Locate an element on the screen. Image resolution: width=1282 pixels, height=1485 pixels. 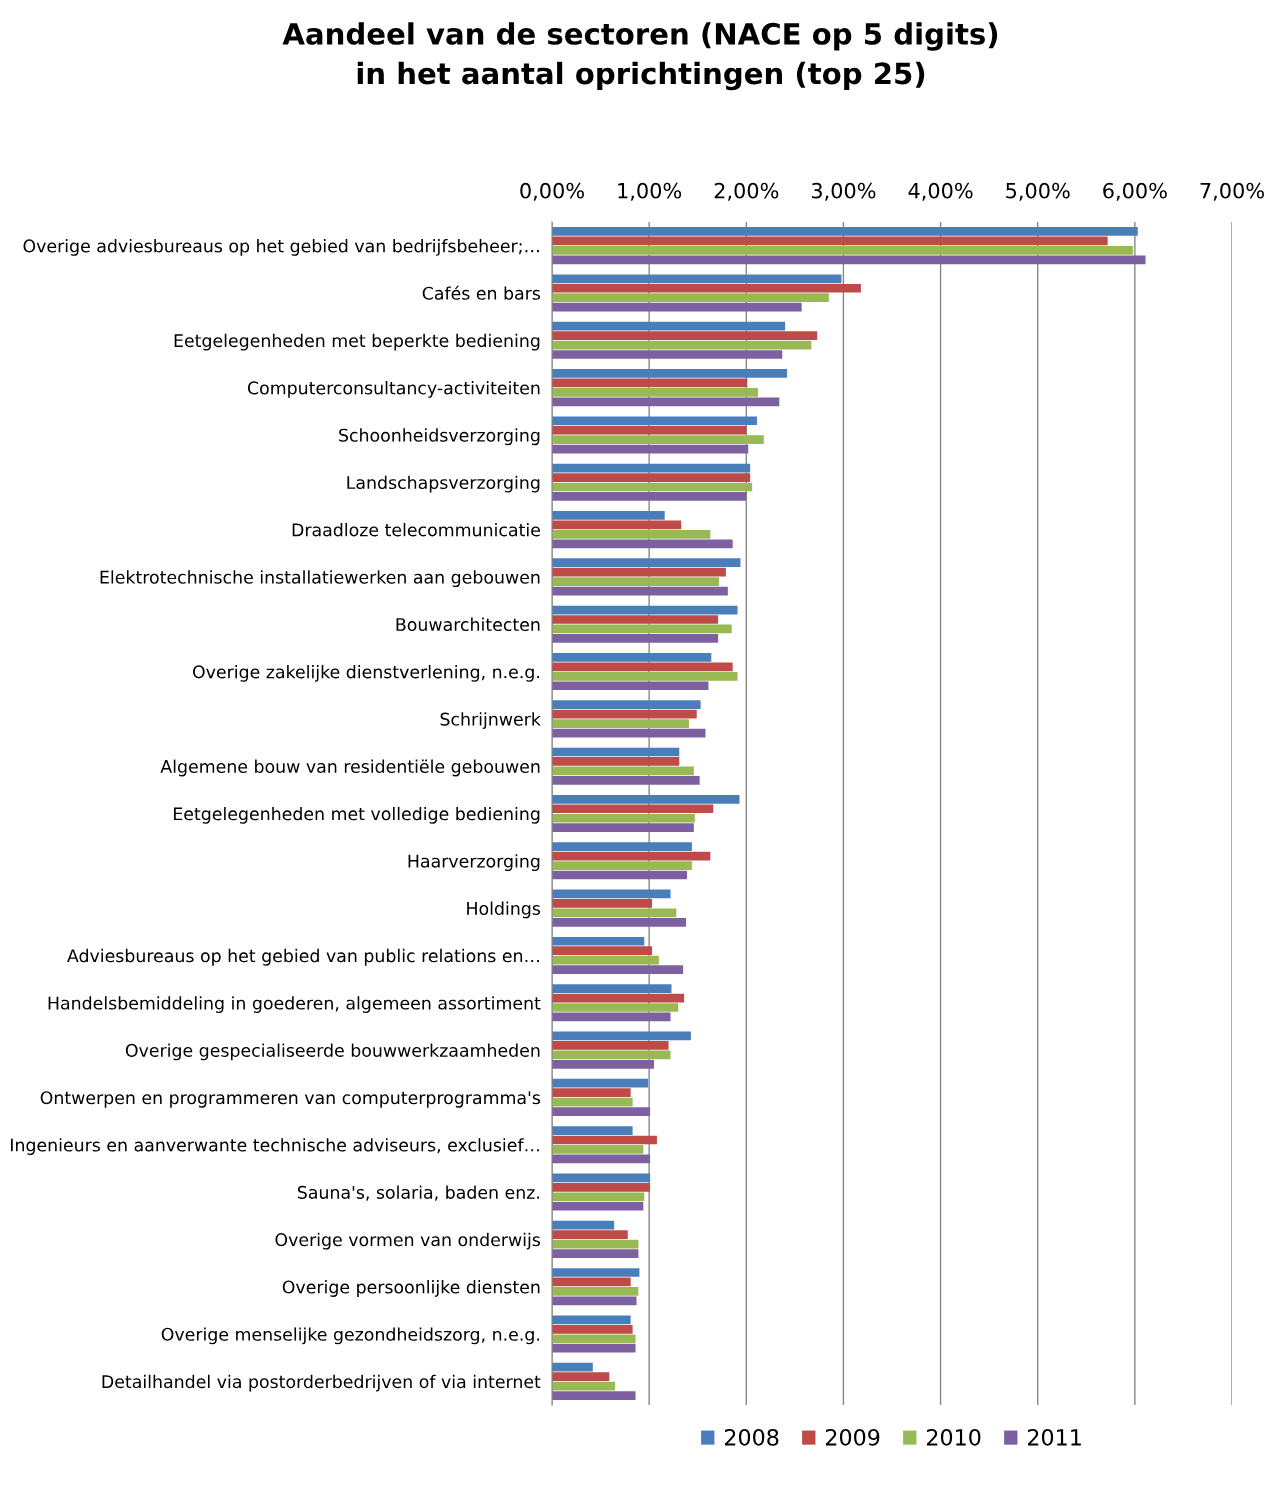
y-tick-label: Haarverzorging is located at coordinates (474, 863).